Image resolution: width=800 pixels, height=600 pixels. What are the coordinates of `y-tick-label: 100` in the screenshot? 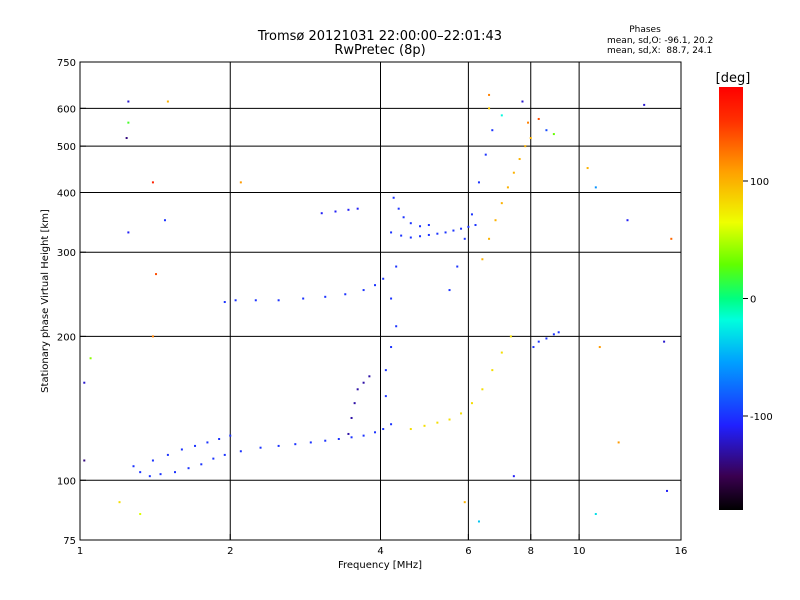 It's located at (66, 481).